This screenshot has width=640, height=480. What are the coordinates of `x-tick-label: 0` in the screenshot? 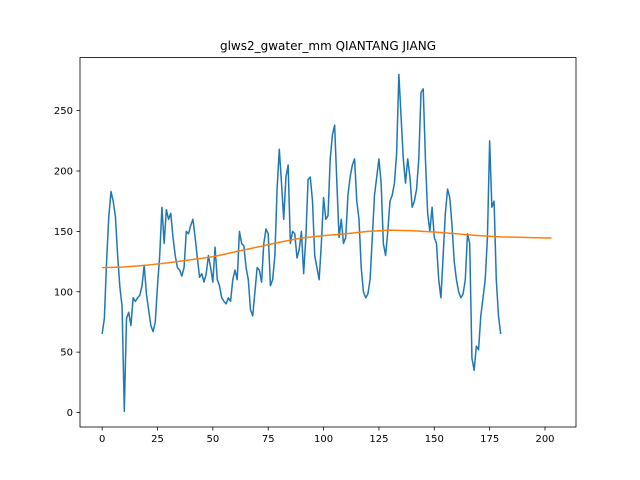 It's located at (102, 439).